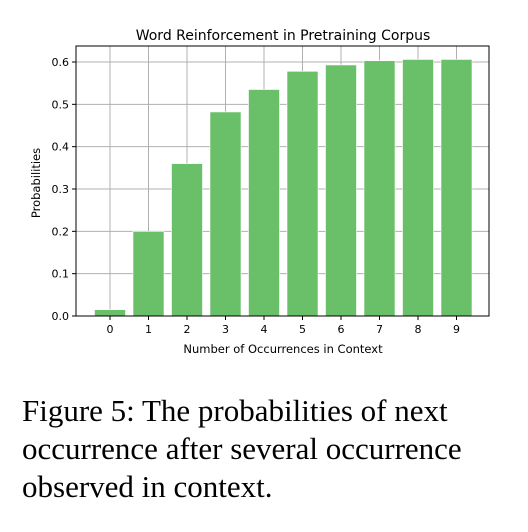 The height and width of the screenshot is (532, 528). I want to click on x-tick-label: 9, so click(456, 329).